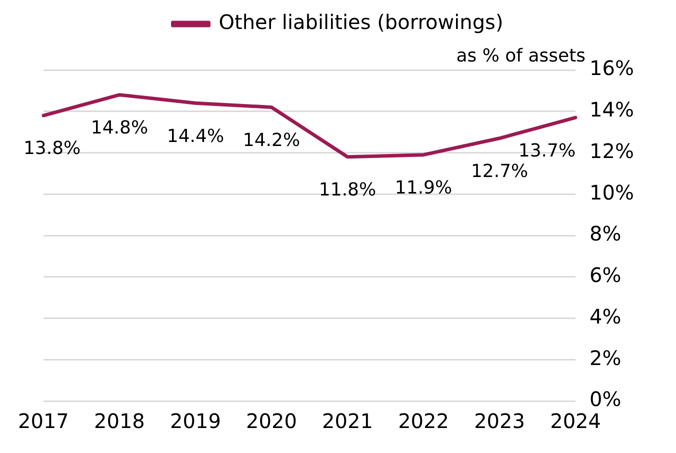  Describe the element at coordinates (361, 22) in the screenshot. I see `legend-label: Other liabilities (borrowings)` at that location.